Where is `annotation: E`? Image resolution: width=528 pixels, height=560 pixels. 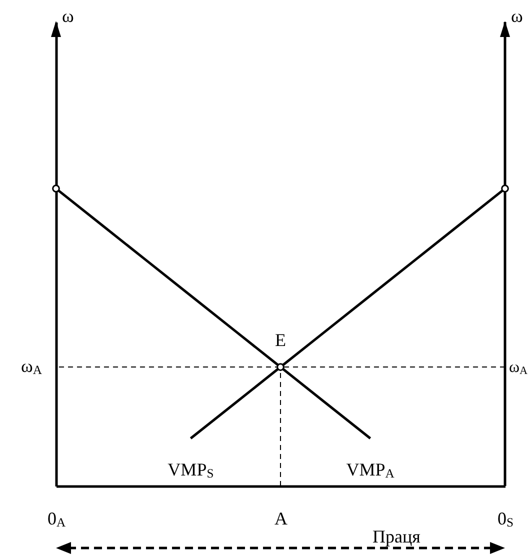
annotation: E is located at coordinates (280, 340).